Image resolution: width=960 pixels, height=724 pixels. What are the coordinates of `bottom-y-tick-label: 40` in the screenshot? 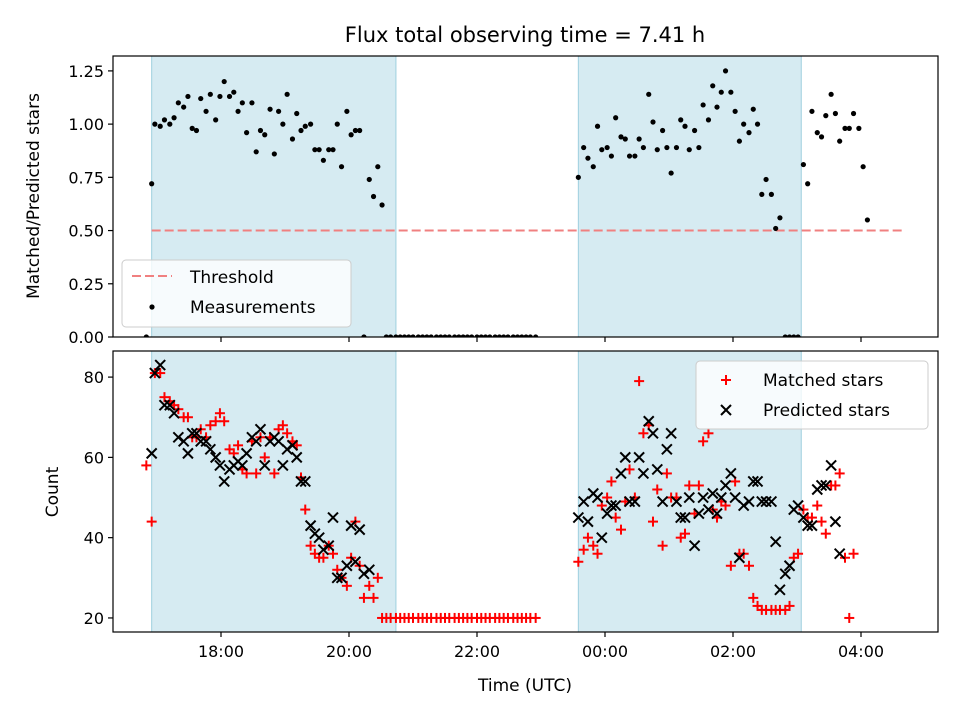 It's located at (94, 538).